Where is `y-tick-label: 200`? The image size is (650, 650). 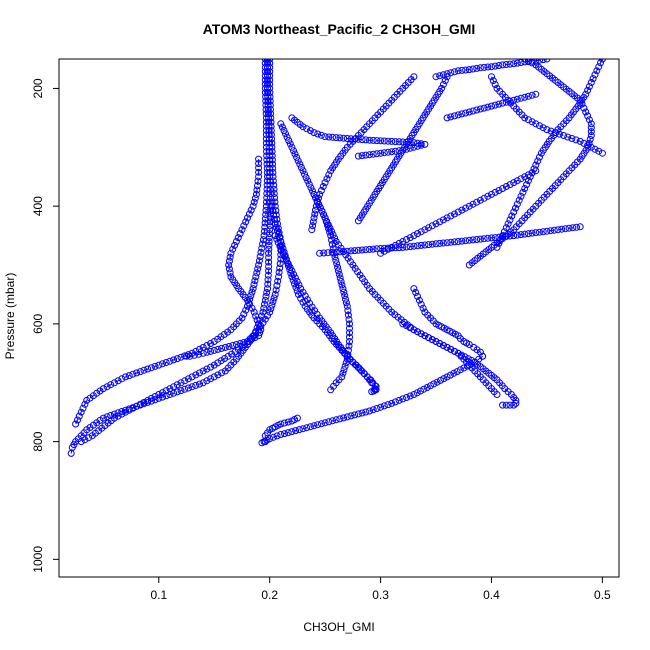
y-tick-label: 200 is located at coordinates (38, 88).